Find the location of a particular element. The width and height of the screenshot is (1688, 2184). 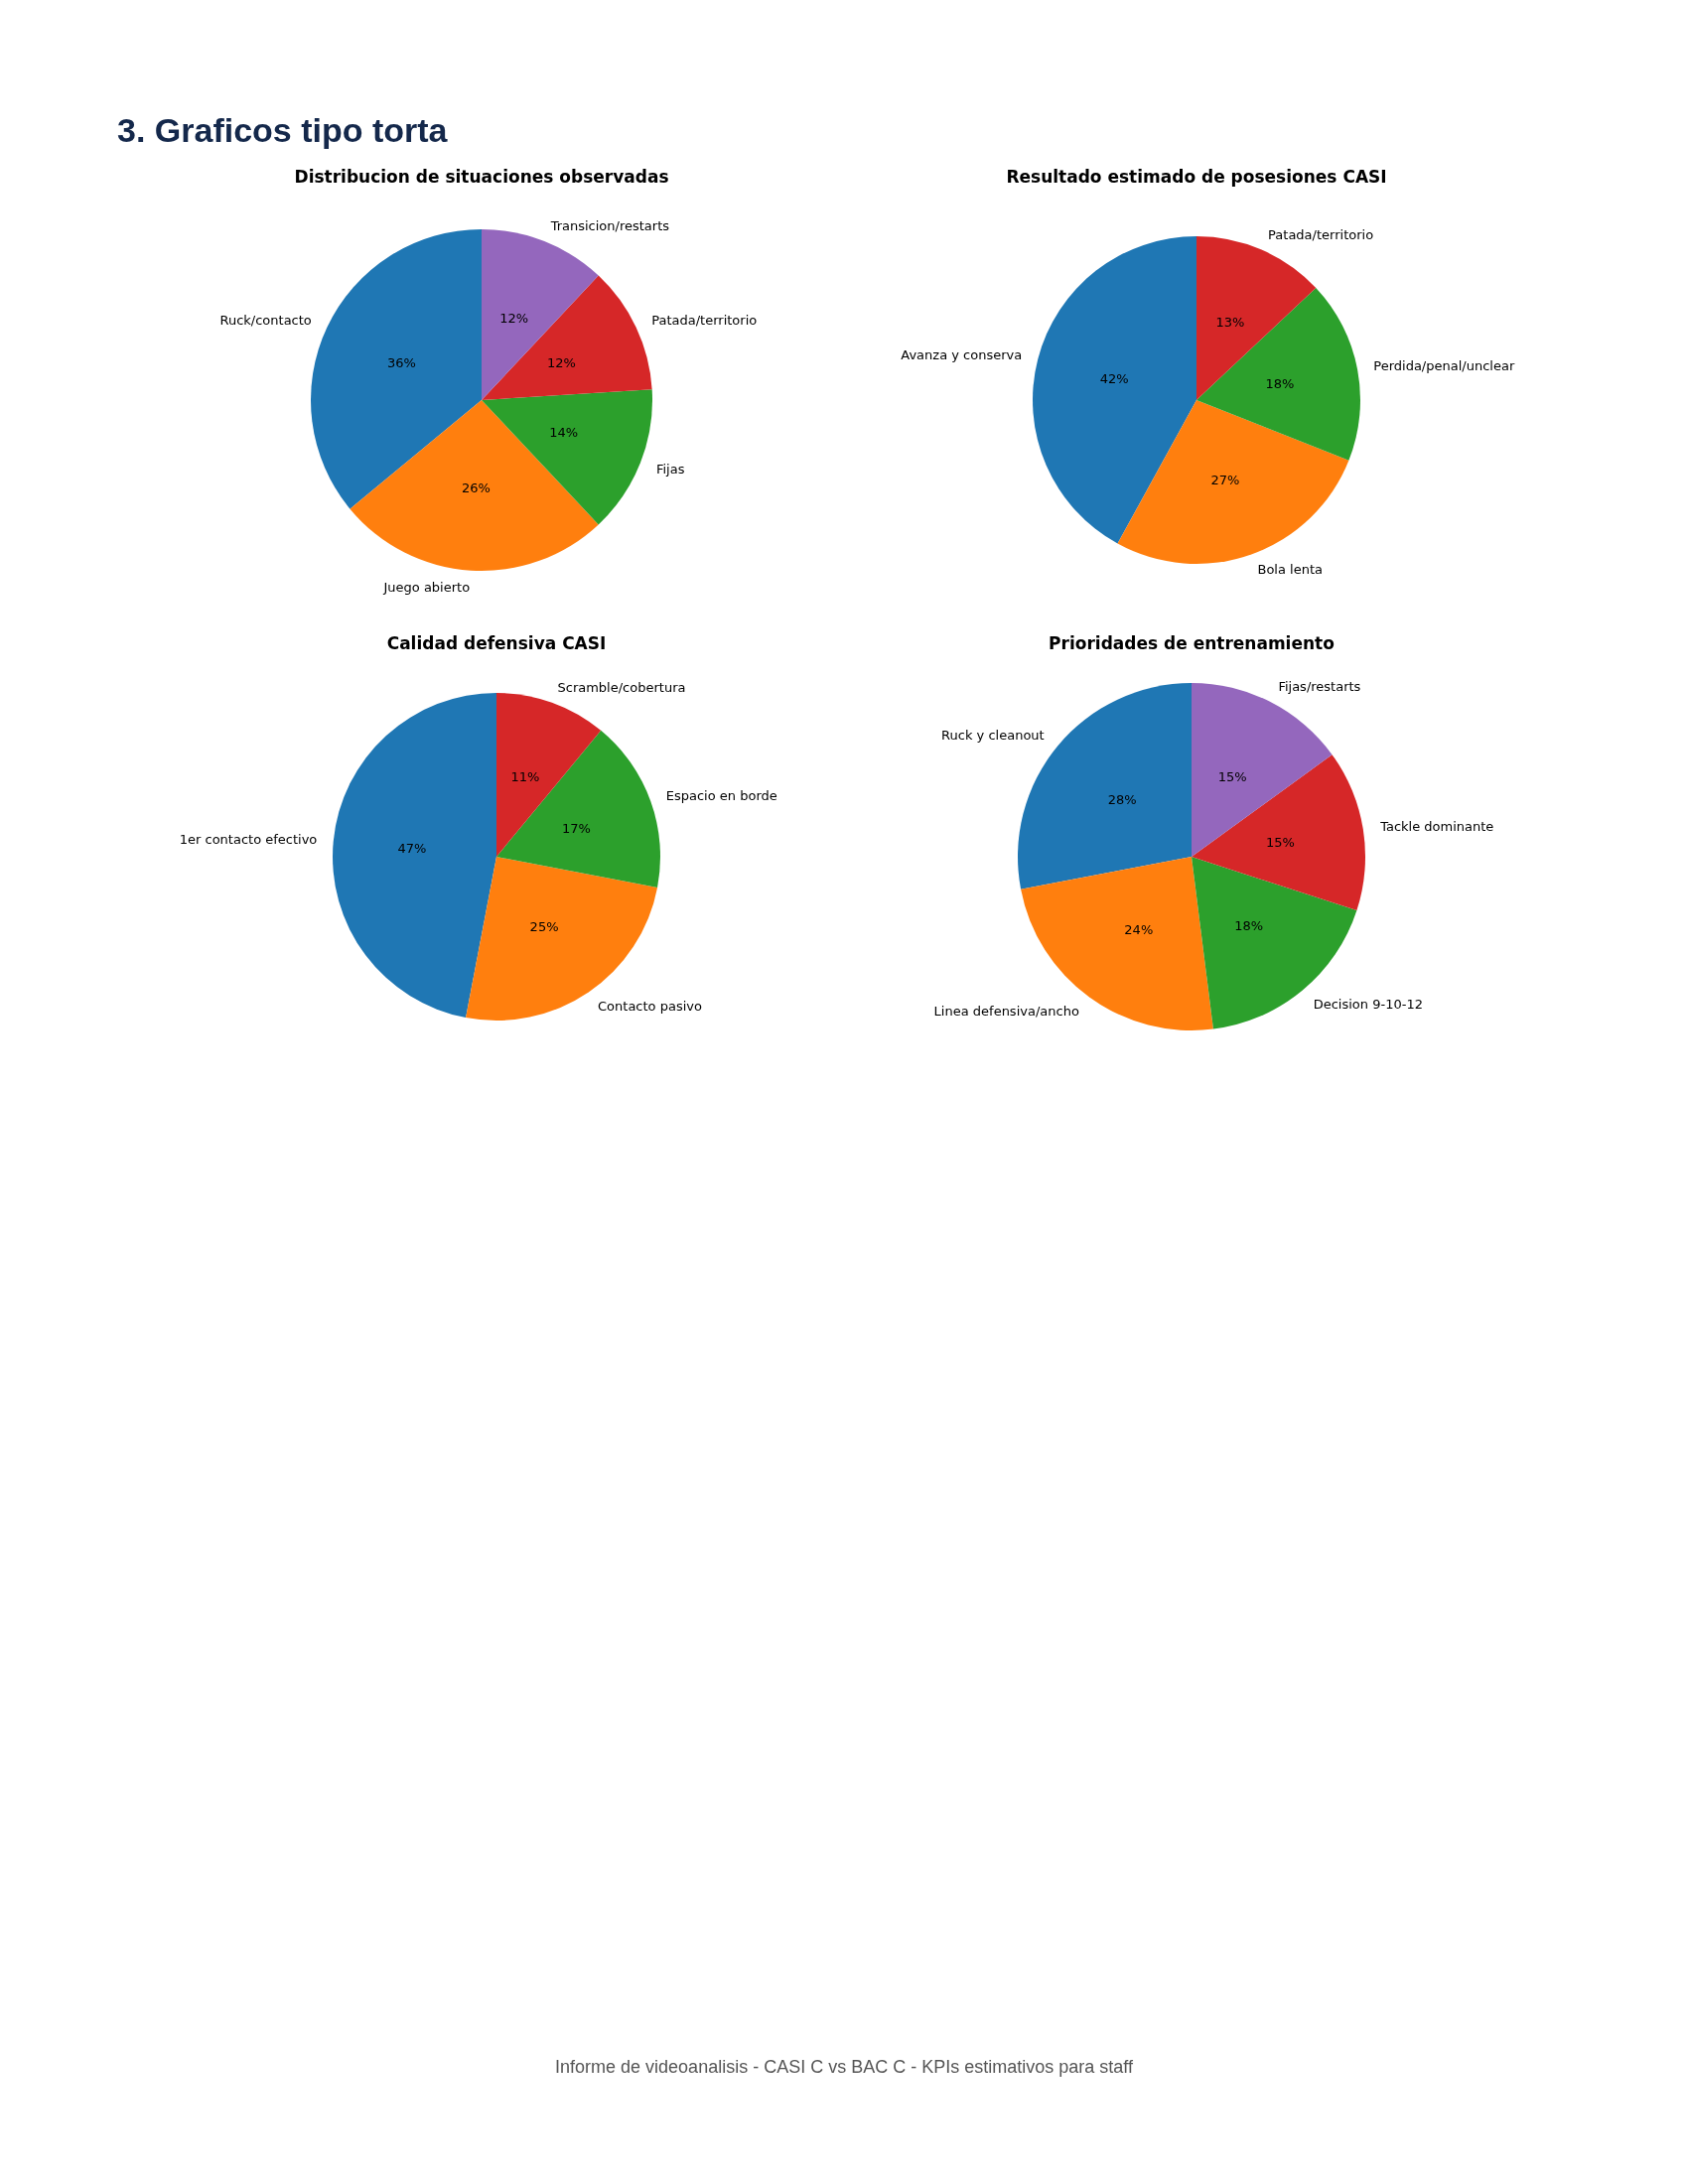

data-label: 17% is located at coordinates (576, 828).